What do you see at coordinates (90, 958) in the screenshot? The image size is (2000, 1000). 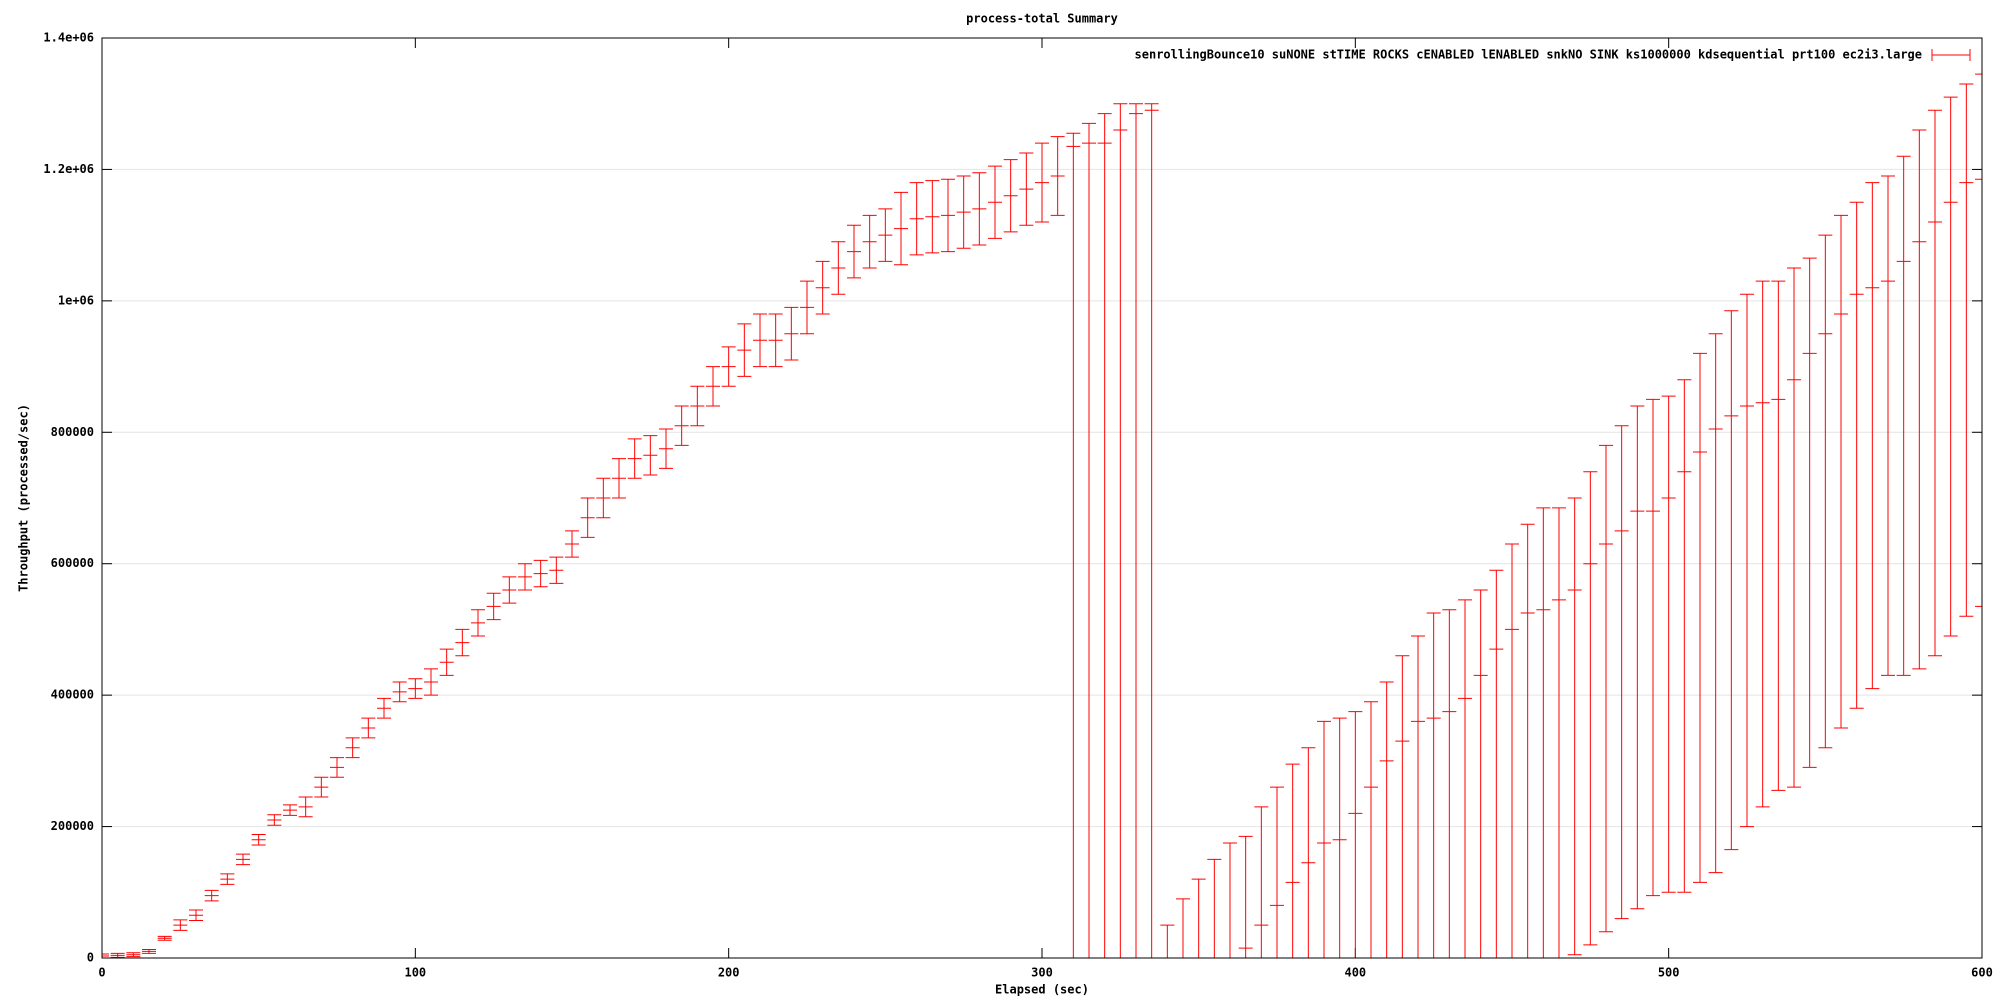 I see `y-tick-label: 0` at bounding box center [90, 958].